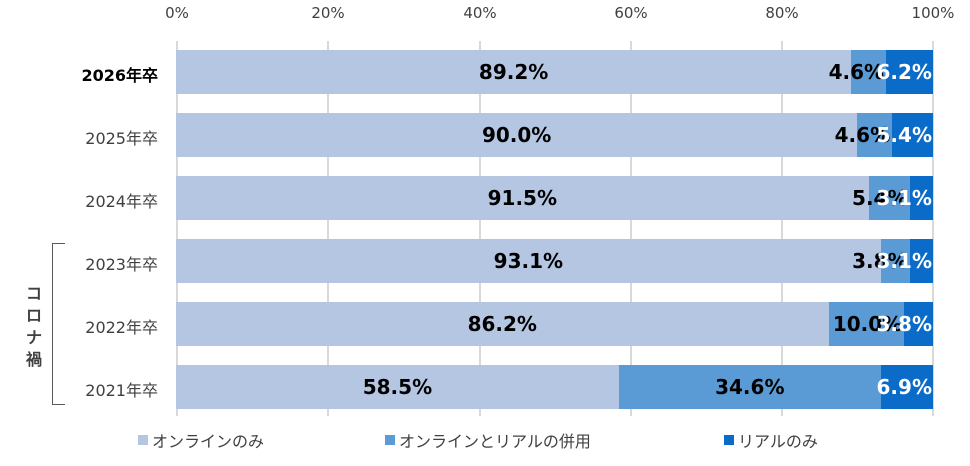 The height and width of the screenshot is (466, 970). Describe the element at coordinates (522, 198) in the screenshot. I see `segment-online-only: 91.5%` at that location.